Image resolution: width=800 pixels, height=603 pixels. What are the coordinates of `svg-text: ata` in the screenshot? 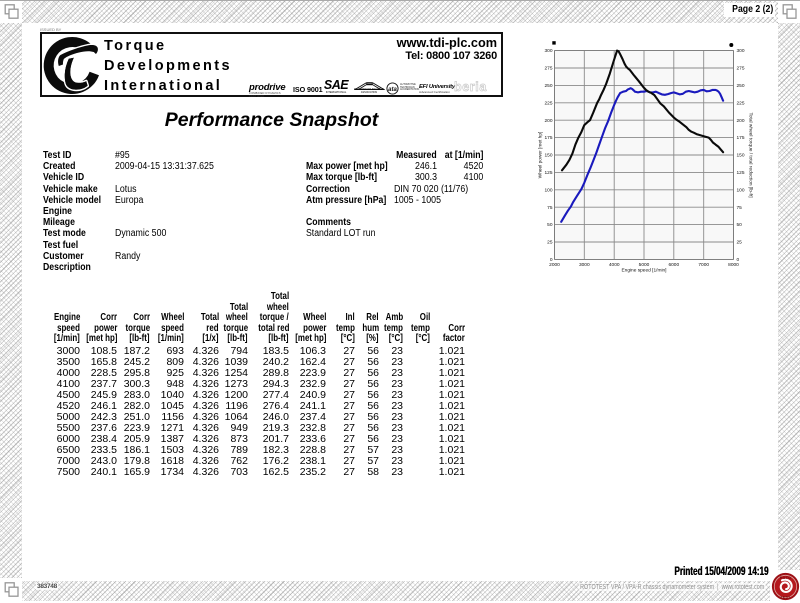 It's located at (392, 90).